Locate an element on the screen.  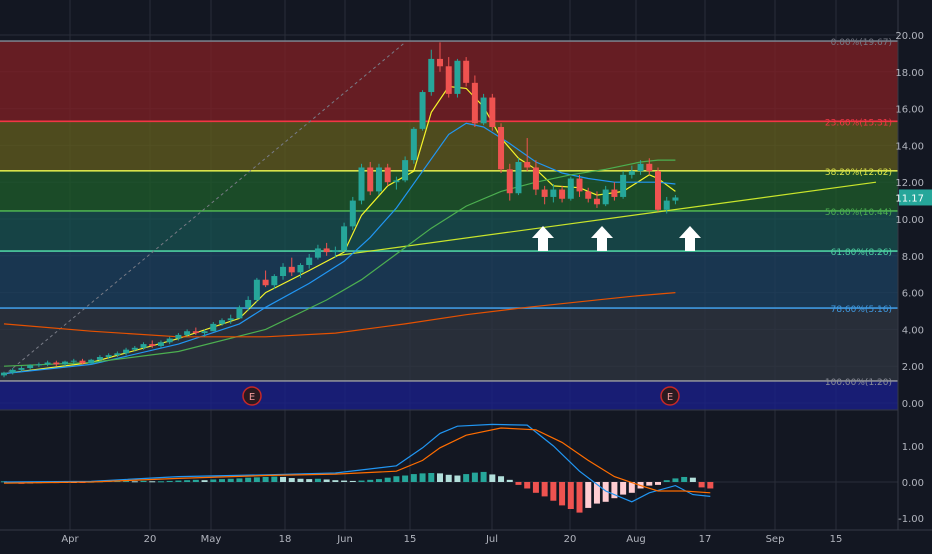
time-axis-label: 15 is located at coordinates (836, 539).